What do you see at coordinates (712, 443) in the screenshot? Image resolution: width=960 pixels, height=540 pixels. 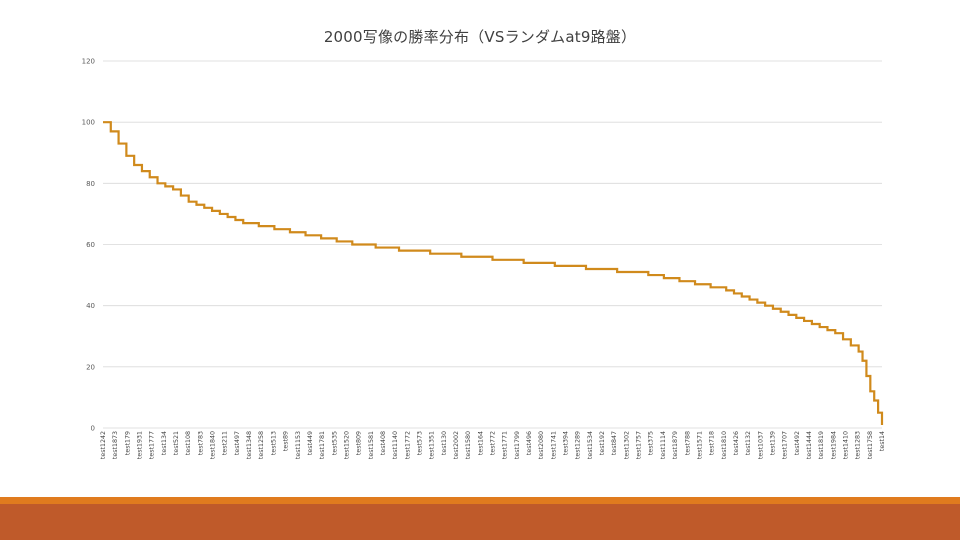 I see `x-tick-label: test718` at bounding box center [712, 443].